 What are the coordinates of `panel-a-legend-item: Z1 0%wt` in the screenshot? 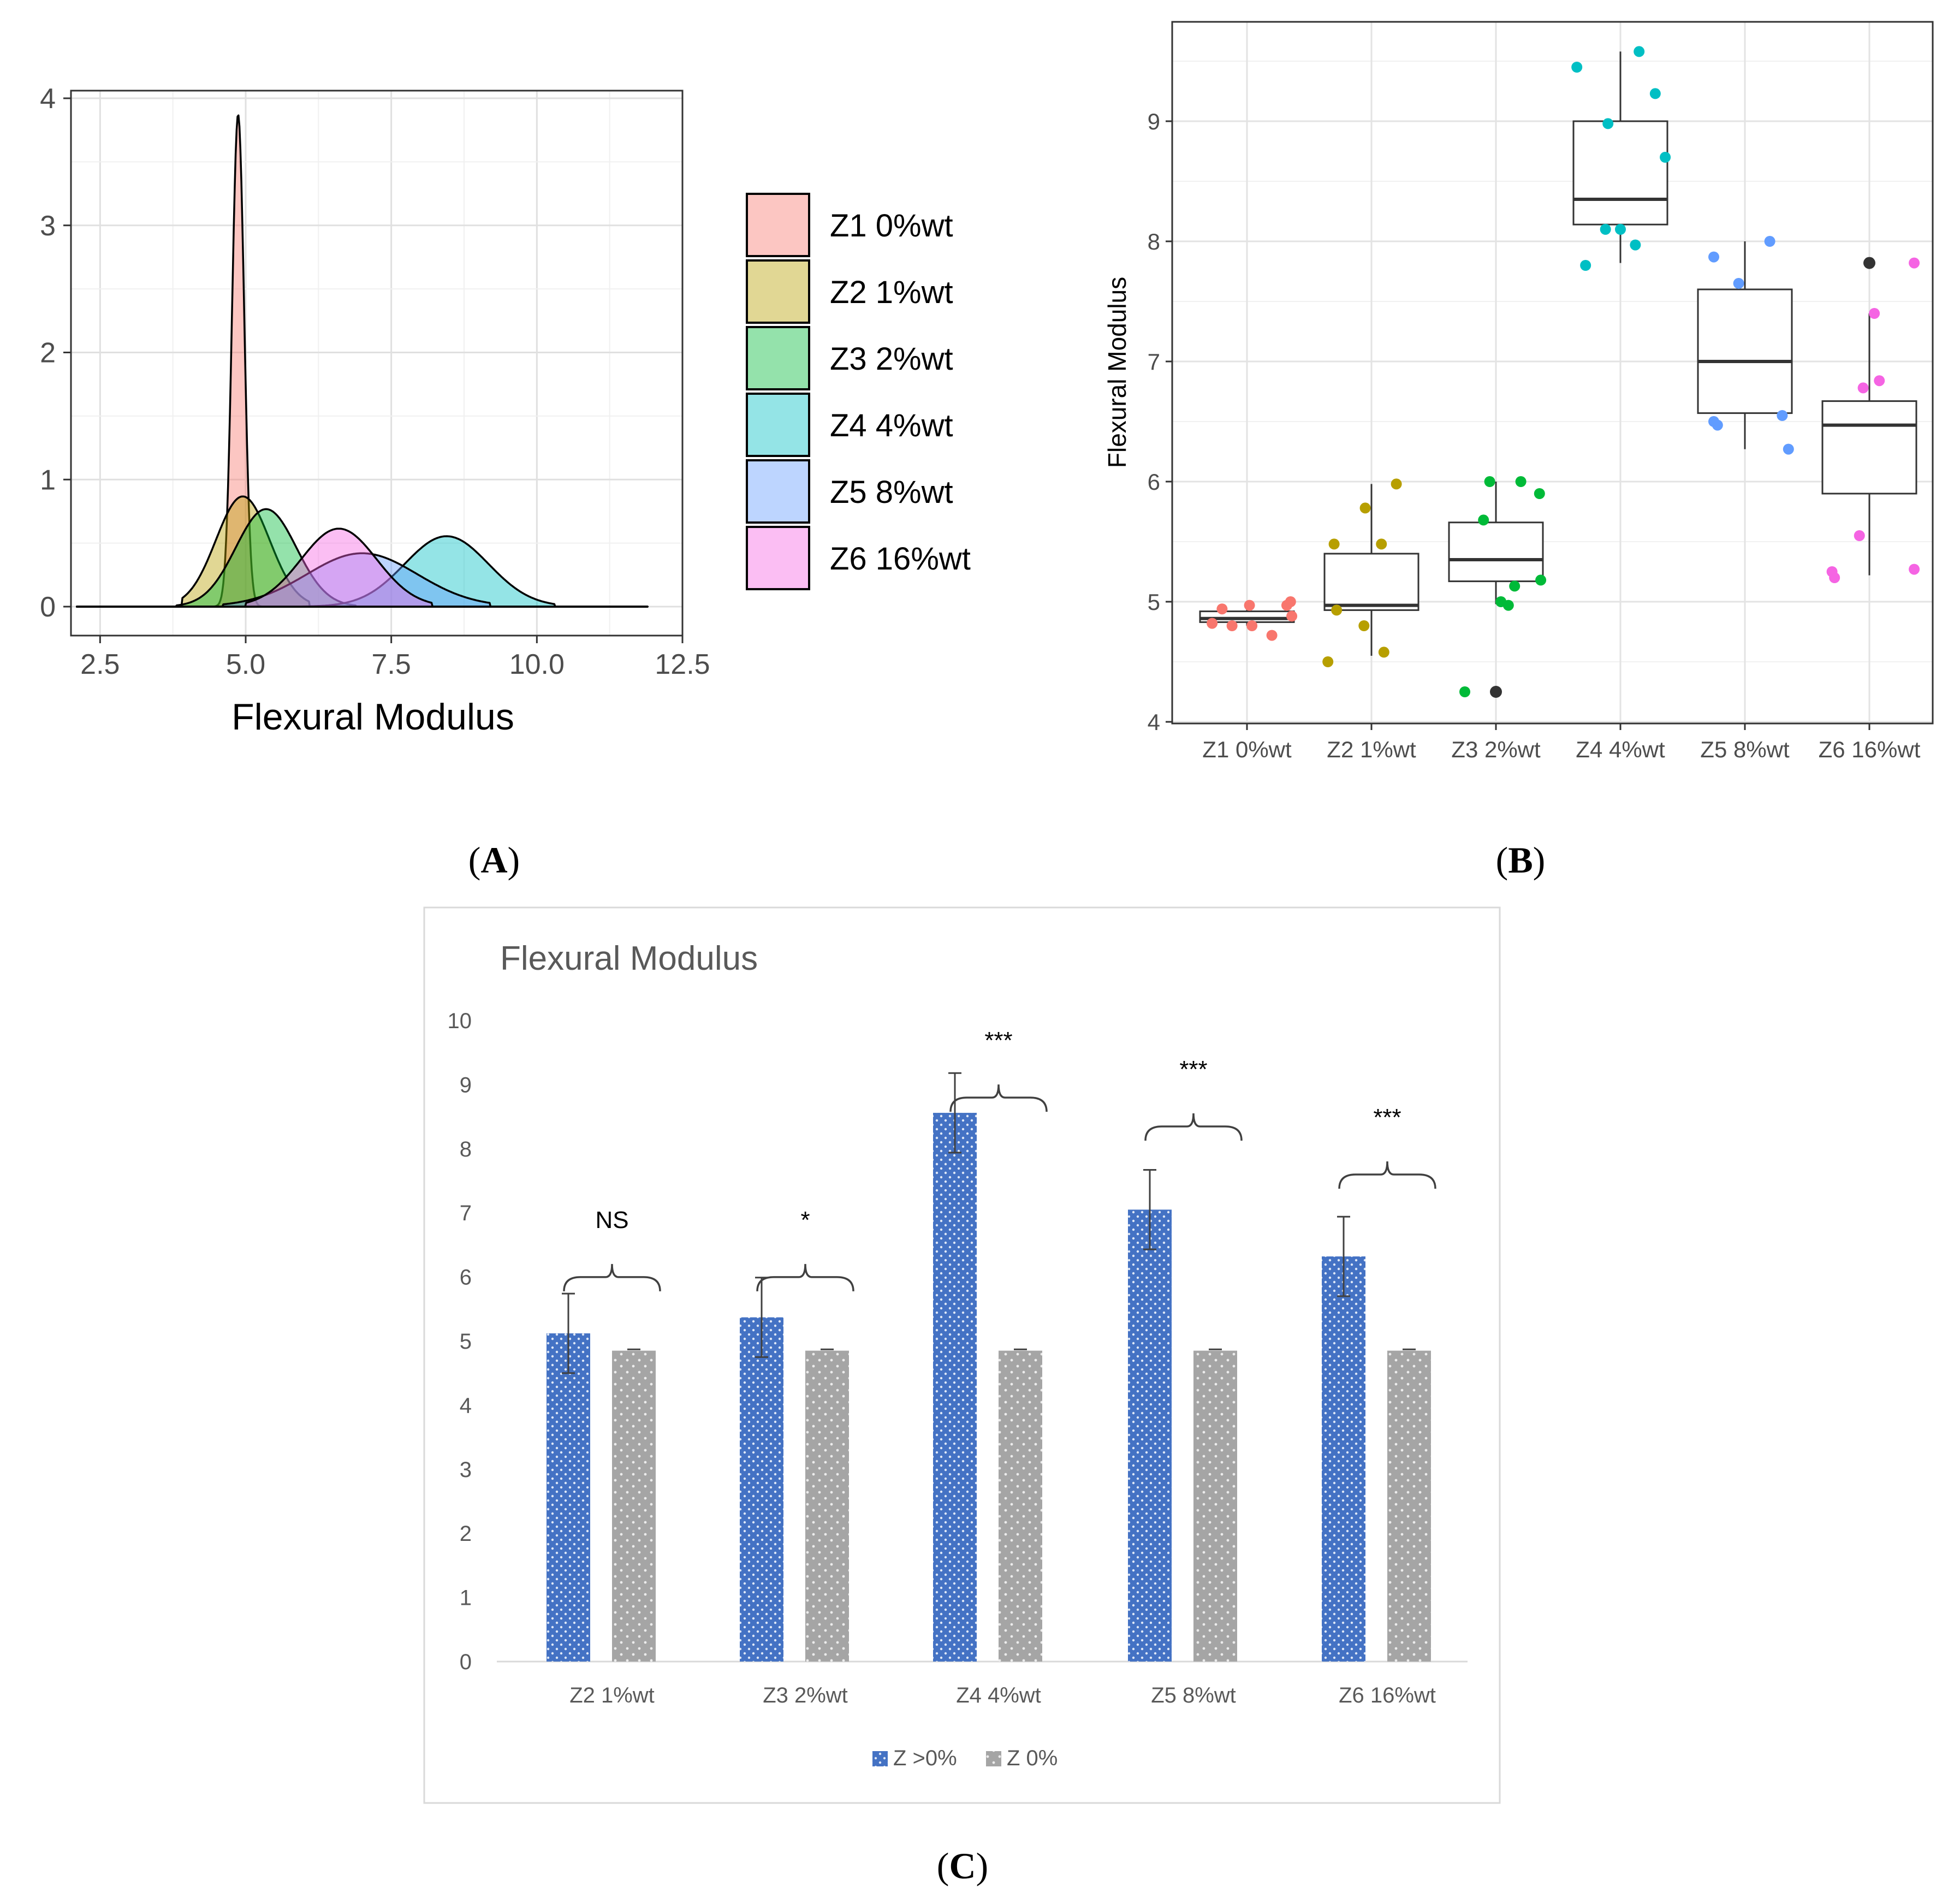 It's located at (850, 225).